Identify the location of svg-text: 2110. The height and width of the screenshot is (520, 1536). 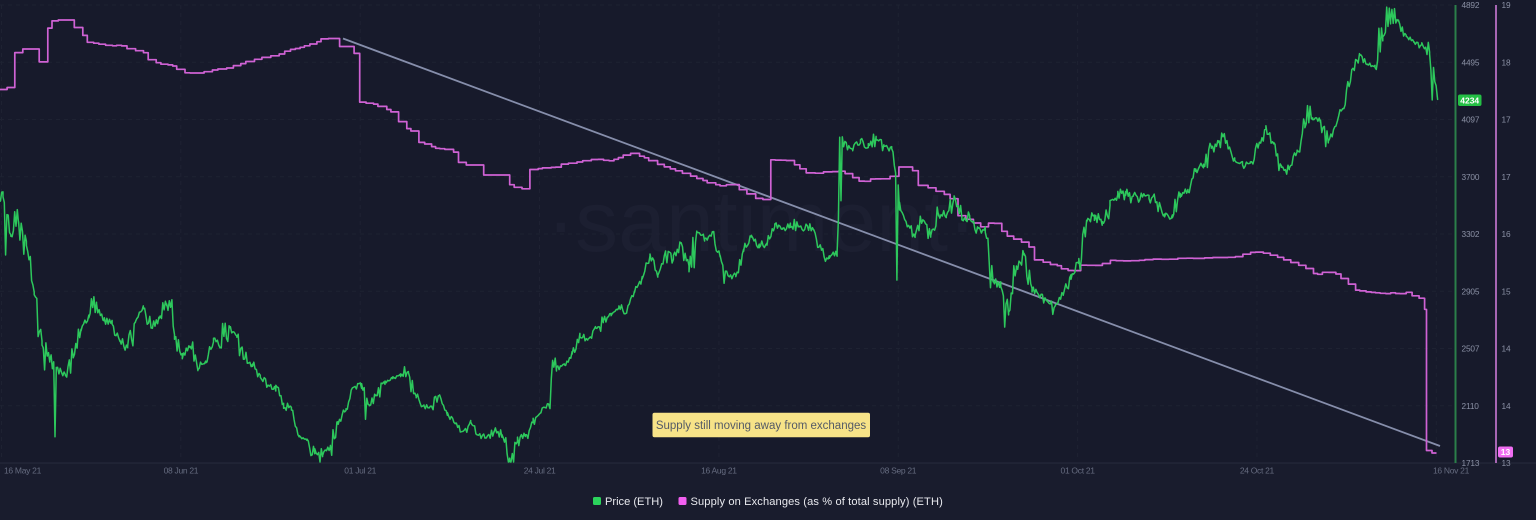
(1471, 406).